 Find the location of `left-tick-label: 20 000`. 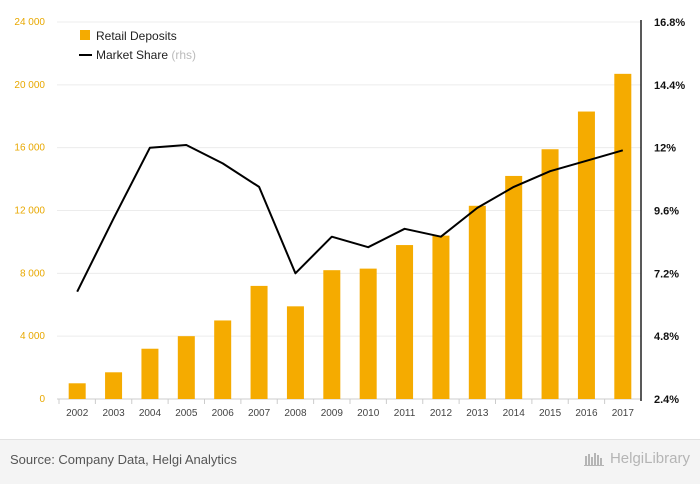

left-tick-label: 20 000 is located at coordinates (29, 85).